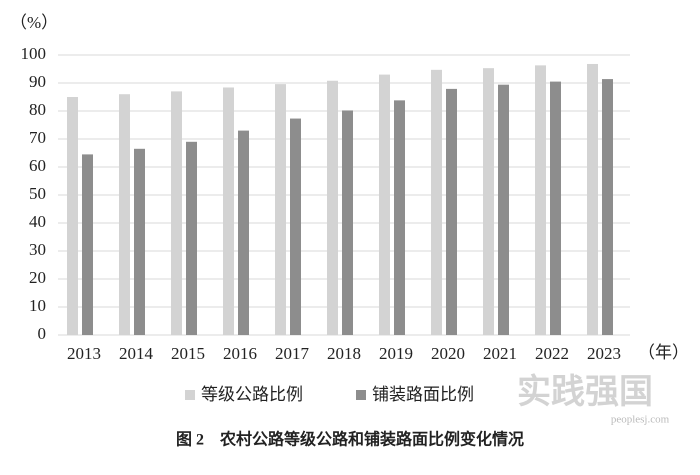 The image size is (700, 475). What do you see at coordinates (37, 109) in the screenshot?
I see `y-tick-label: 80` at bounding box center [37, 109].